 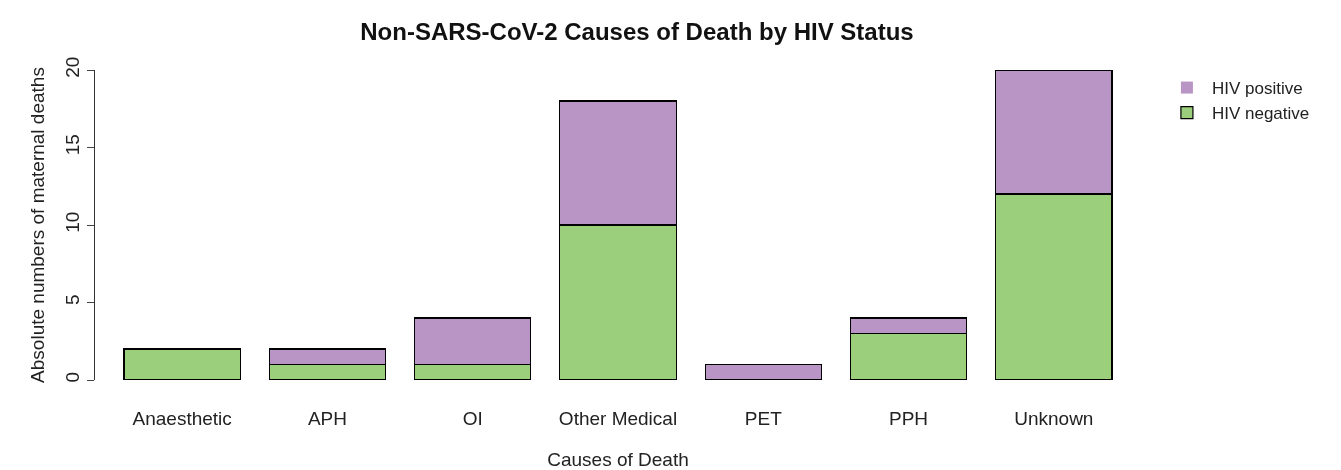 I want to click on x-tick-label: OI, so click(x=472, y=418).